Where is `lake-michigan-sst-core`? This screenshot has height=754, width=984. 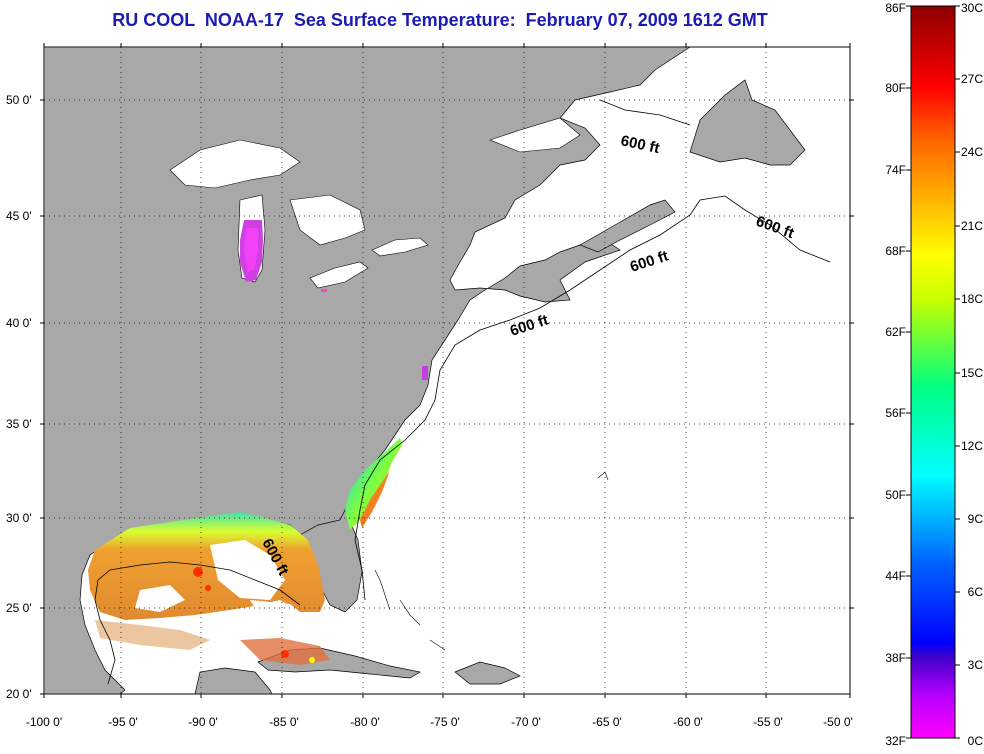 lake-michigan-sst-core is located at coordinates (251, 250).